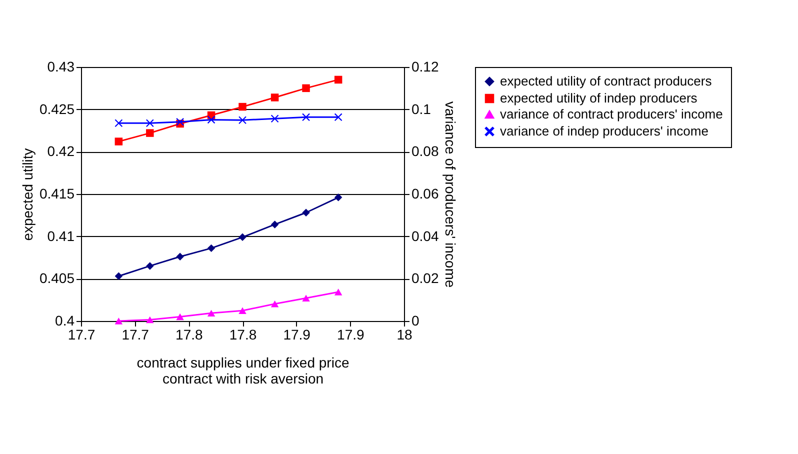 The image size is (798, 454). What do you see at coordinates (243, 370) in the screenshot?
I see `x-axis-title: contract supplies under fixed price contract with risk aversion` at bounding box center [243, 370].